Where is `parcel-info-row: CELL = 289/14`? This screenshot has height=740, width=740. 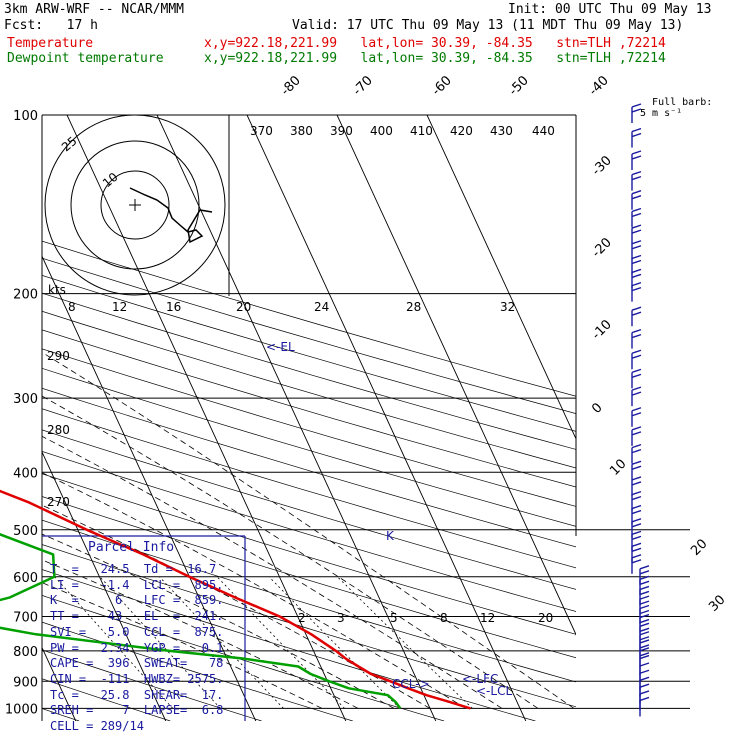 parcel-info-row: CELL = 289/14 is located at coordinates (97, 726).